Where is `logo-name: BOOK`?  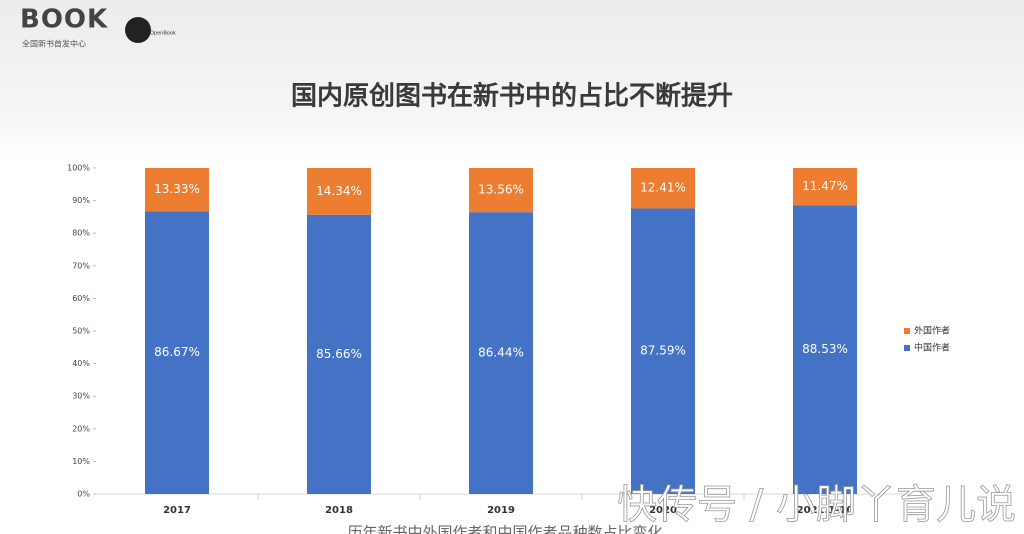
logo-name: BOOK is located at coordinates (64, 20).